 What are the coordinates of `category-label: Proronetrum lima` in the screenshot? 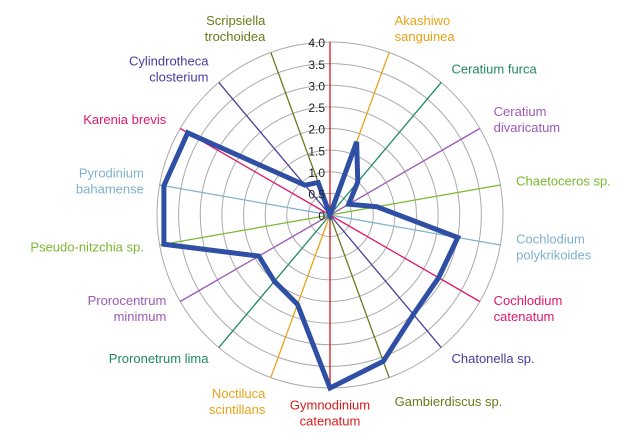 It's located at (159, 358).